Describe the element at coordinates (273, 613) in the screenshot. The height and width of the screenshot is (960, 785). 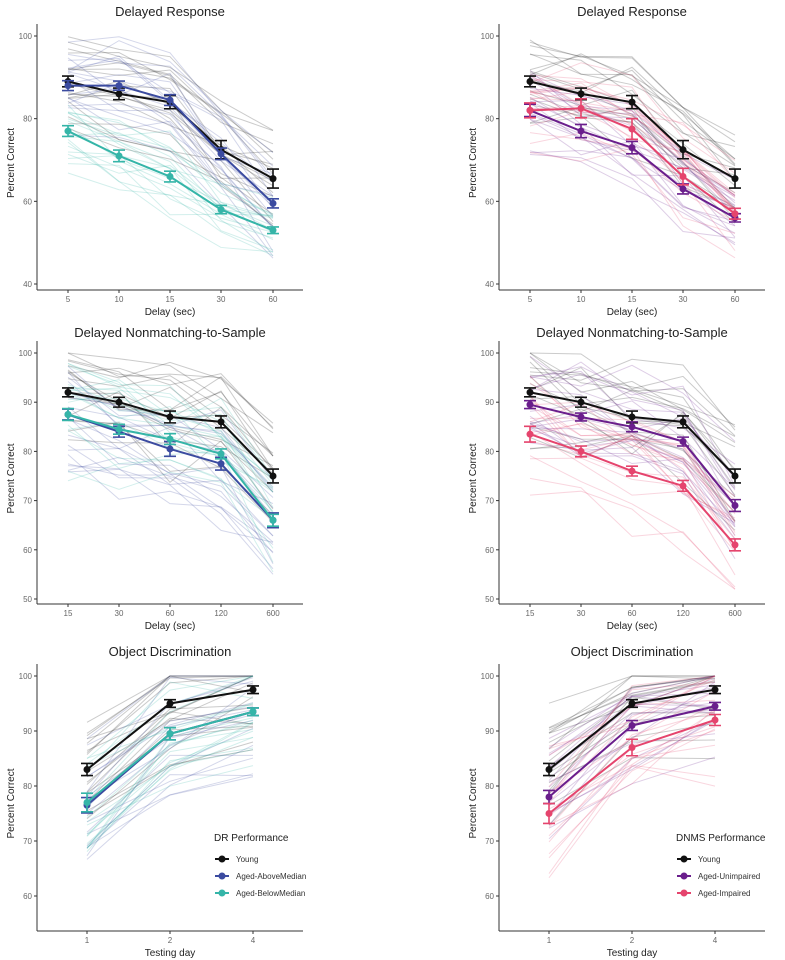
I see `x-tick-label: 600` at that location.